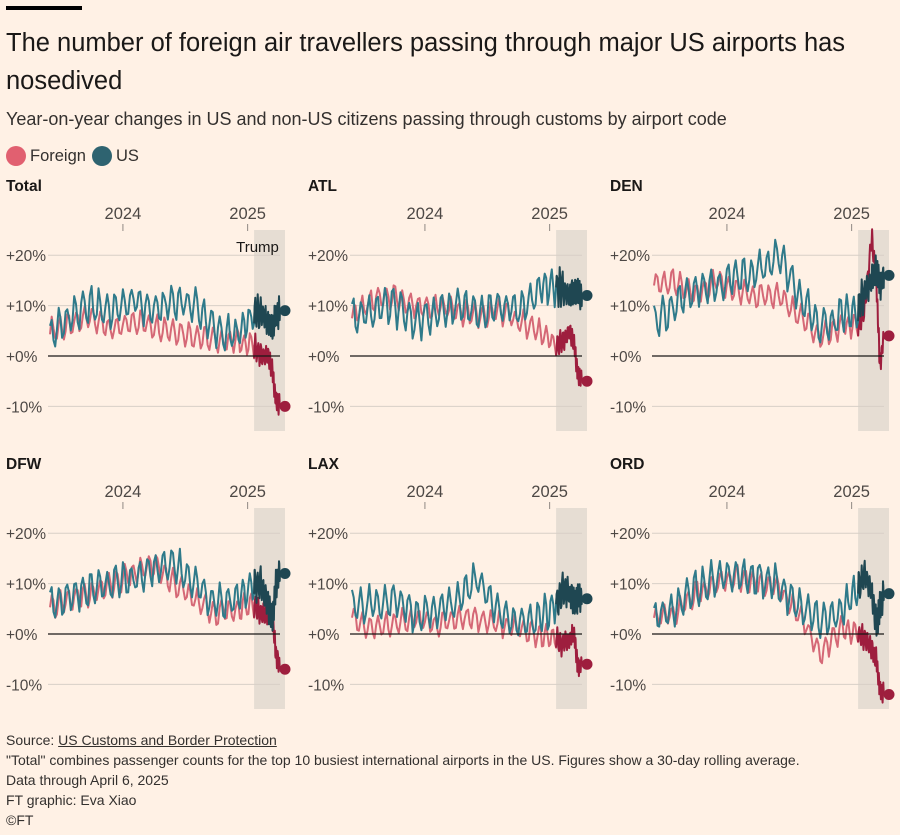 The width and height of the screenshot is (900, 835). What do you see at coordinates (20, 820) in the screenshot?
I see `copyright: ©FT` at bounding box center [20, 820].